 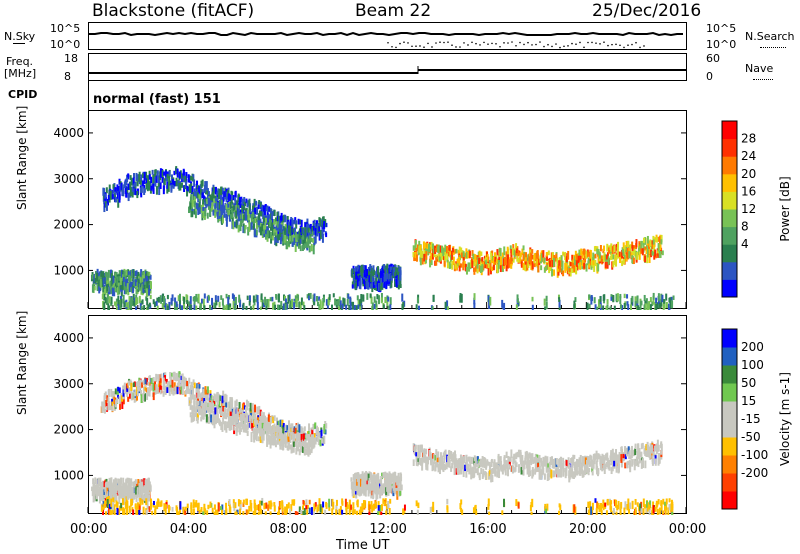 I want to click on echo-band-900-noon, so click(x=376, y=278).